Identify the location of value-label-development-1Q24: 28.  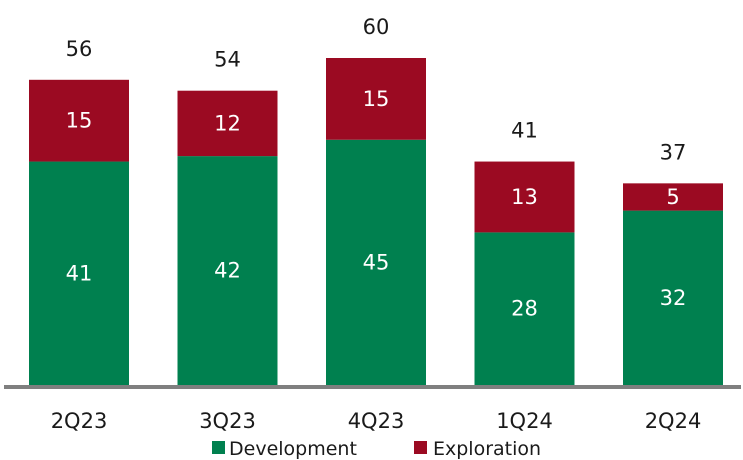
(524, 309).